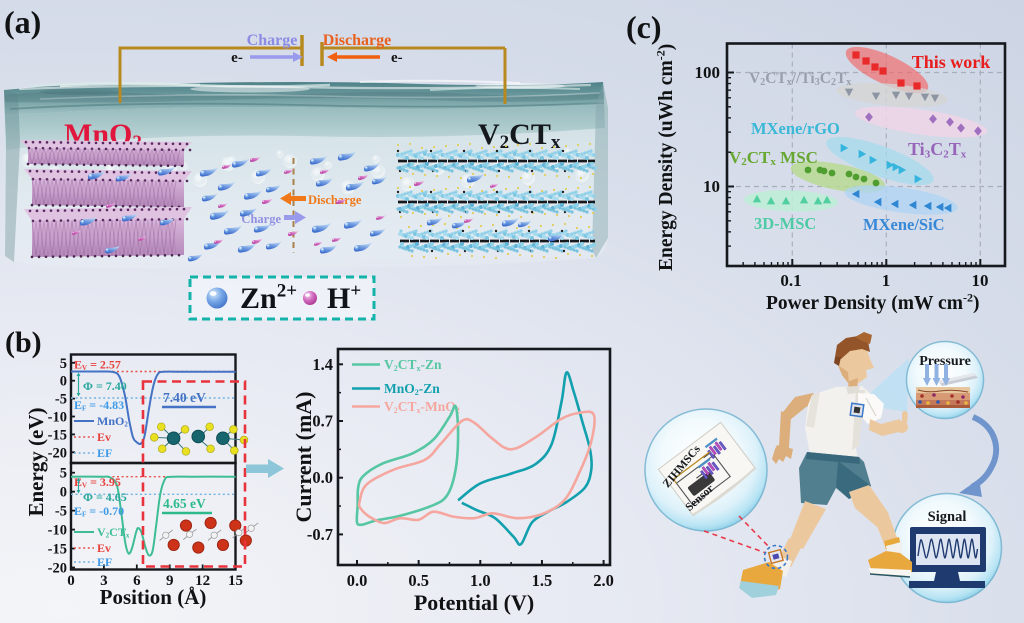  What do you see at coordinates (708, 72) in the screenshot?
I see `svg-text: 100` at bounding box center [708, 72].